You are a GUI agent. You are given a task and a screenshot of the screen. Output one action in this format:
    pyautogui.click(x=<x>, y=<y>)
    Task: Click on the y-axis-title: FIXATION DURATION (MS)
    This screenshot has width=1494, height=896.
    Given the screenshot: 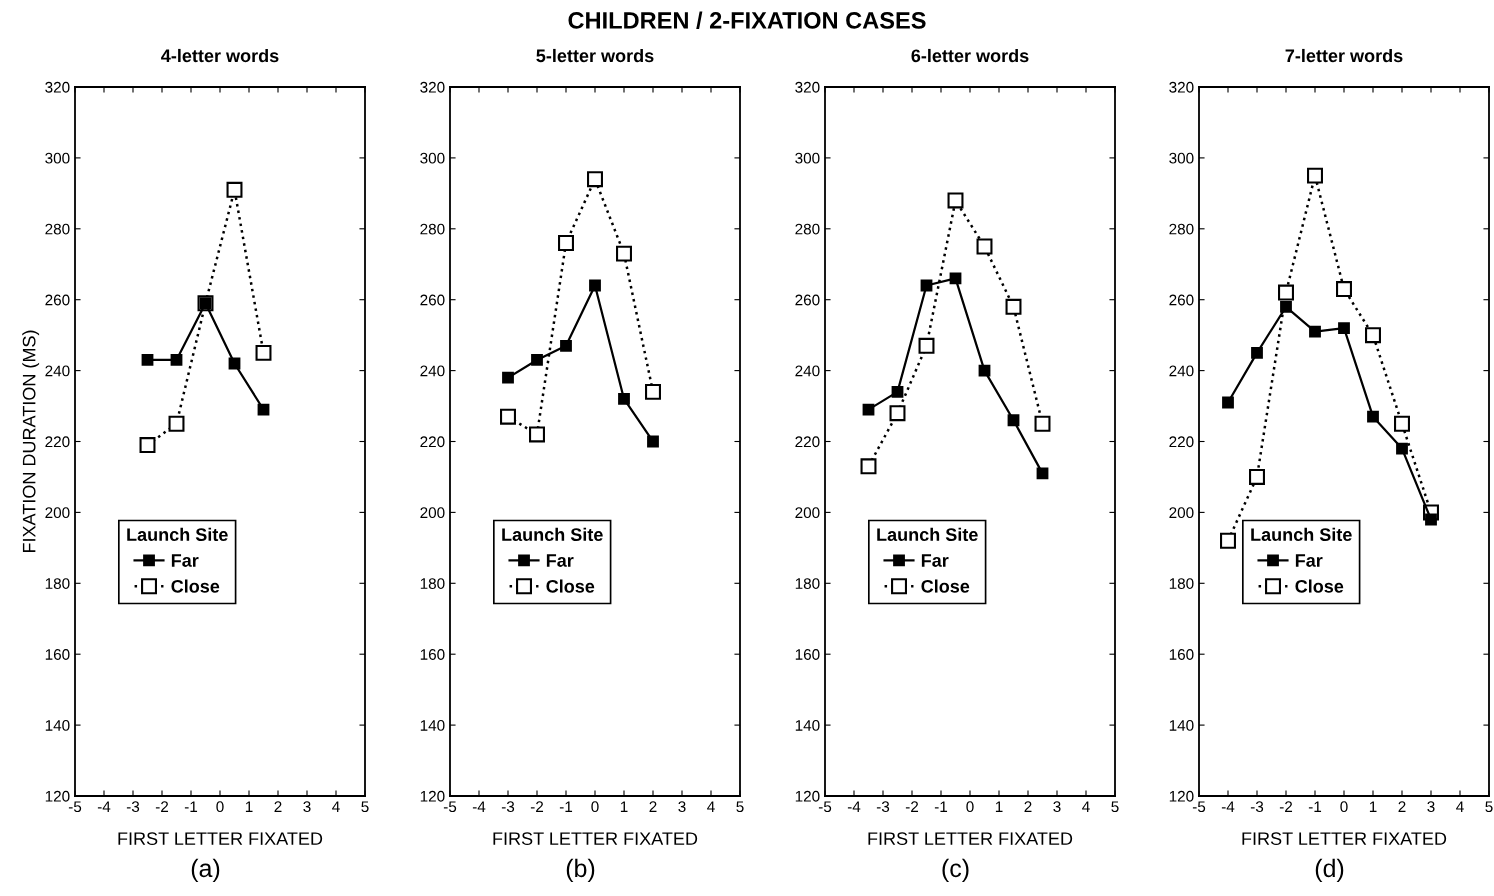 What is the action you would take?
    pyautogui.click(x=31, y=441)
    